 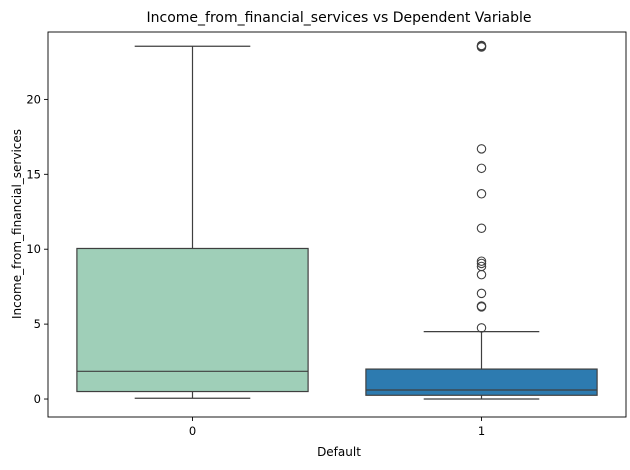 What do you see at coordinates (37, 324) in the screenshot?
I see `y-tick-label: 5` at bounding box center [37, 324].